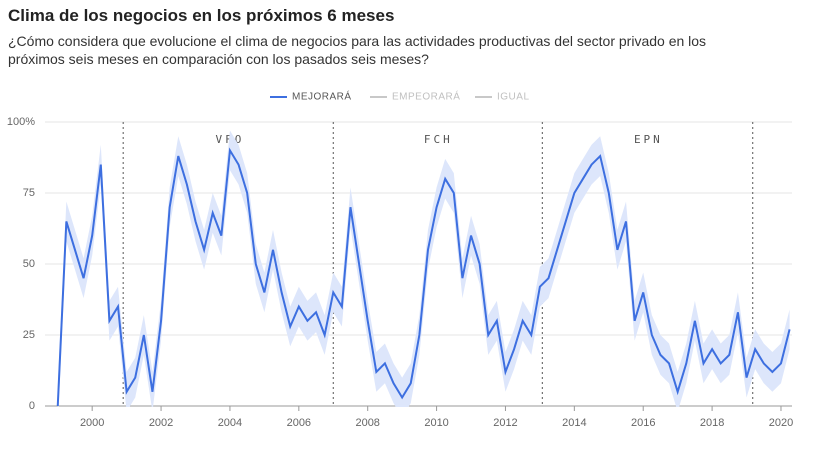 The image size is (814, 468). What do you see at coordinates (643, 423) in the screenshot?
I see `x-tick-label: 2016` at bounding box center [643, 423].